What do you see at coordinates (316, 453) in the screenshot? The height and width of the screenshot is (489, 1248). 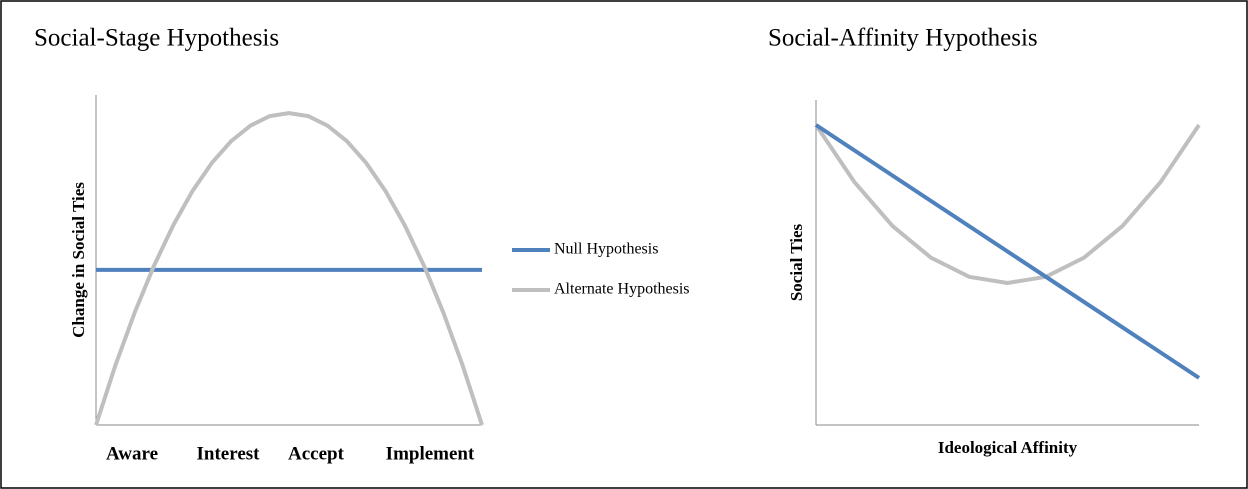 I see `x-tick-label: Accept` at bounding box center [316, 453].